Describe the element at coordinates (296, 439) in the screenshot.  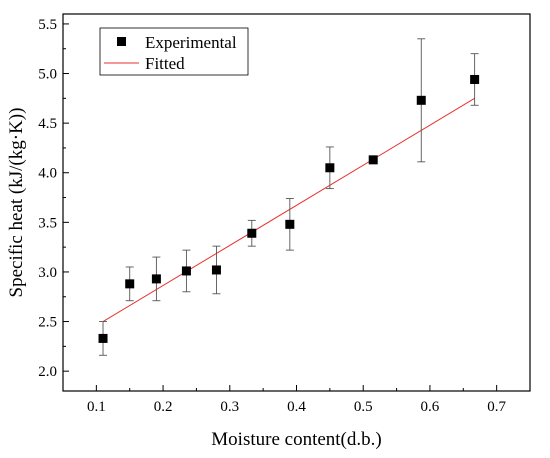
I see `x-axis-label: Moisture content(d.b.)` at that location.